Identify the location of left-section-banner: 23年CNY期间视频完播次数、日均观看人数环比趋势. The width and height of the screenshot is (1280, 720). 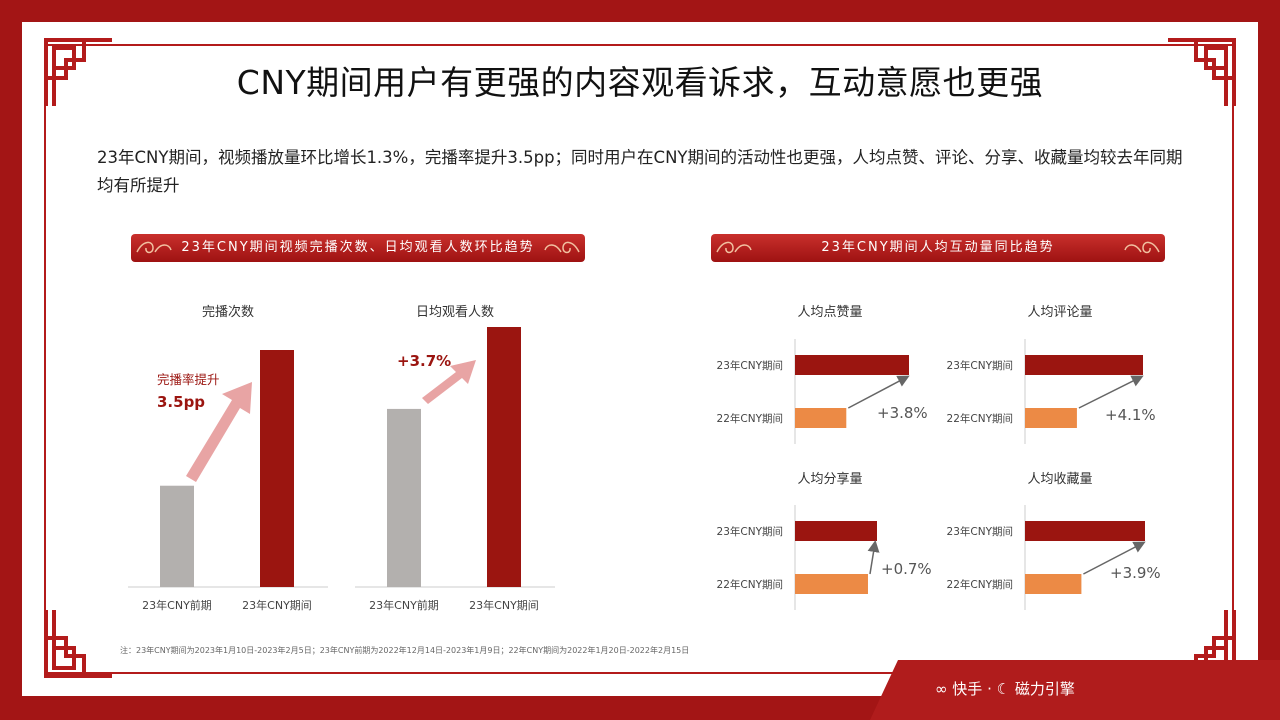
(358, 248).